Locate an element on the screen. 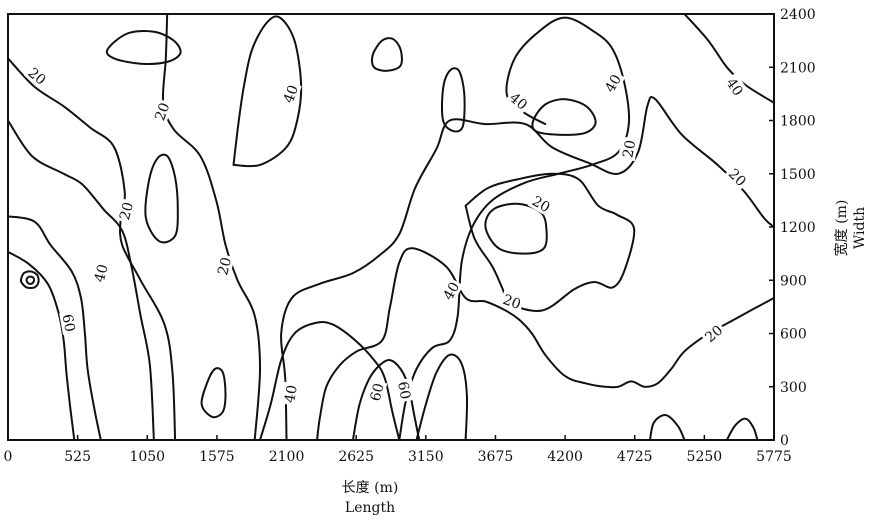 This screenshot has width=872, height=522. y-tick-label: 2100 is located at coordinates (798, 68).